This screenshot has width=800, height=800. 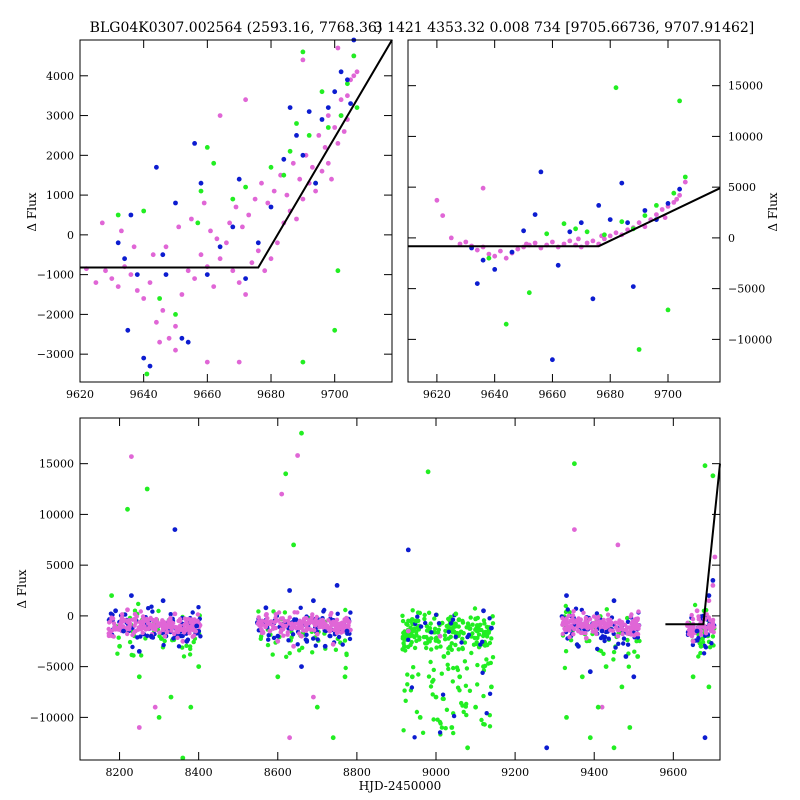 I want to click on x-tick-label: 9700, so click(x=668, y=394).